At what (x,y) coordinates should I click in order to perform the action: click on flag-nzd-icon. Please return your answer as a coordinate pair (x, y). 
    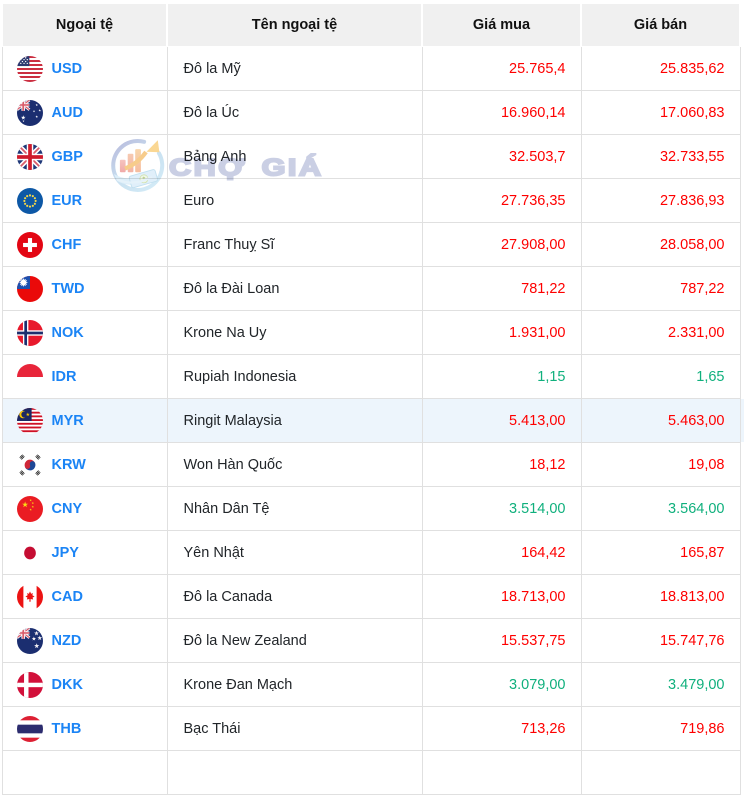
    Looking at the image, I should click on (29, 640).